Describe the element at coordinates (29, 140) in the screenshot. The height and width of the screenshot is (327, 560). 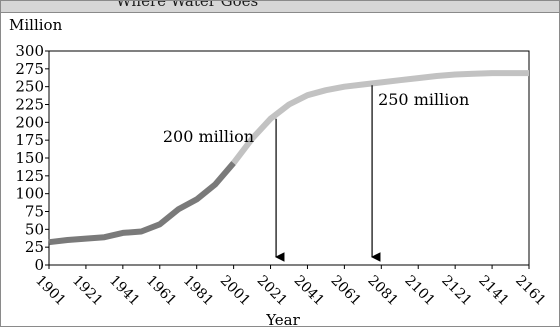
I see `y-tick-label: 175` at that location.